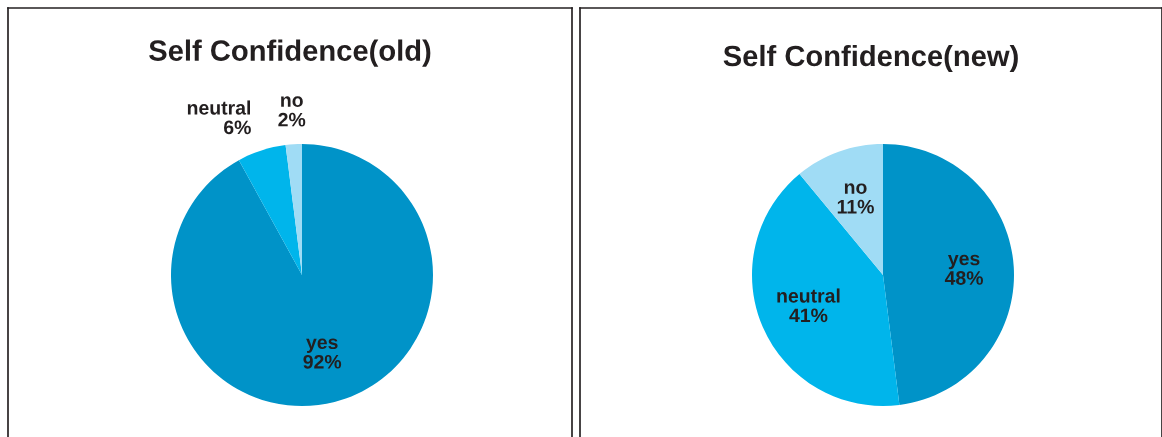  Describe the element at coordinates (808, 315) in the screenshot. I see `data-label: 41%` at that location.